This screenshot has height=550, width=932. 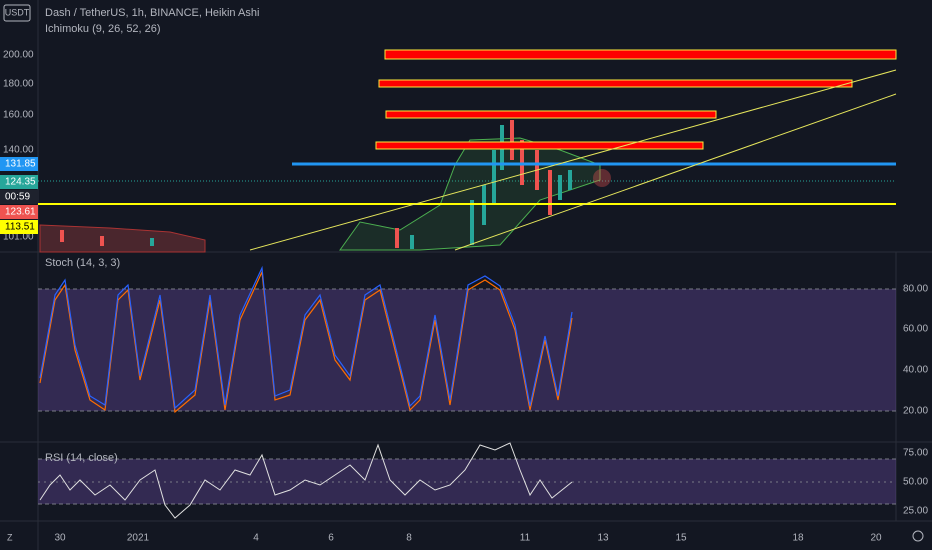 I want to click on time-label: 4, so click(x=256, y=538).